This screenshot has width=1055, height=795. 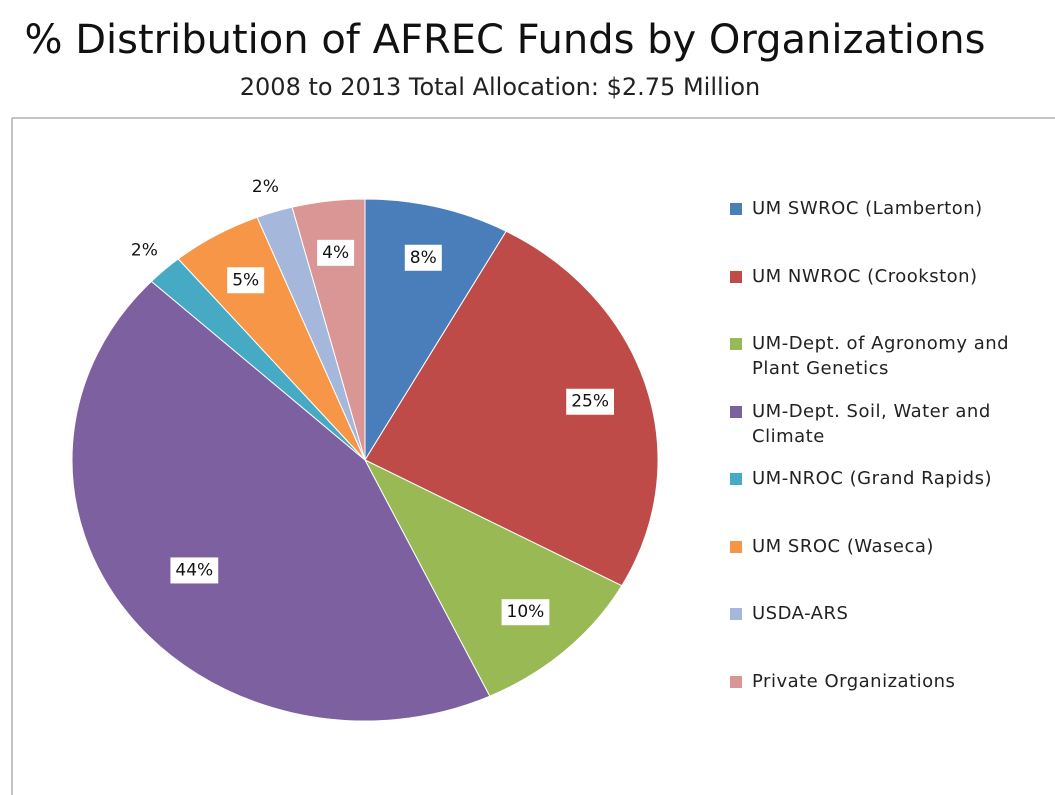 I want to click on legend-item: UM NWROC (Crookston), so click(x=891, y=276).